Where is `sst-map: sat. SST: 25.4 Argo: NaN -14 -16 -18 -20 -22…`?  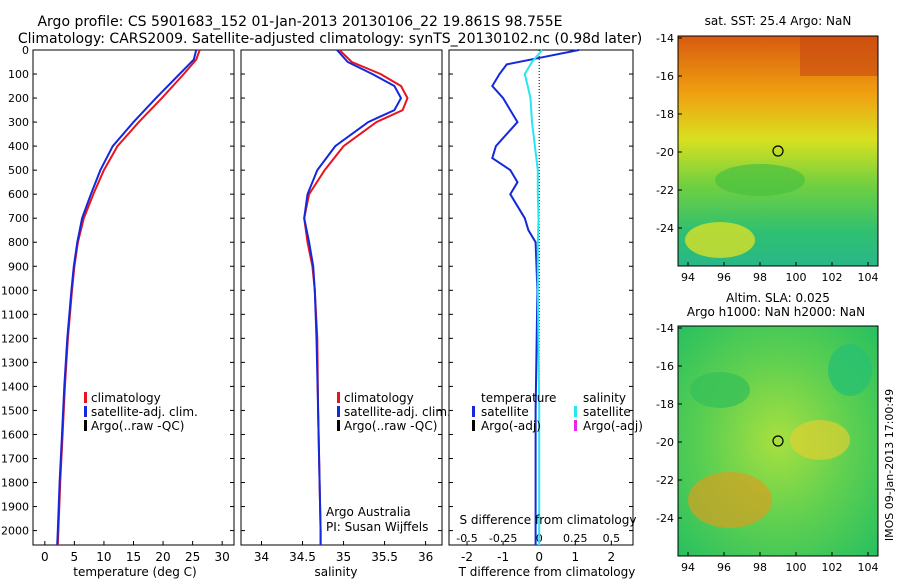 sst-map: sat. SST: 25.4 Argo: NaN -14 -16 -18 -20 -22… is located at coordinates (767, 149).